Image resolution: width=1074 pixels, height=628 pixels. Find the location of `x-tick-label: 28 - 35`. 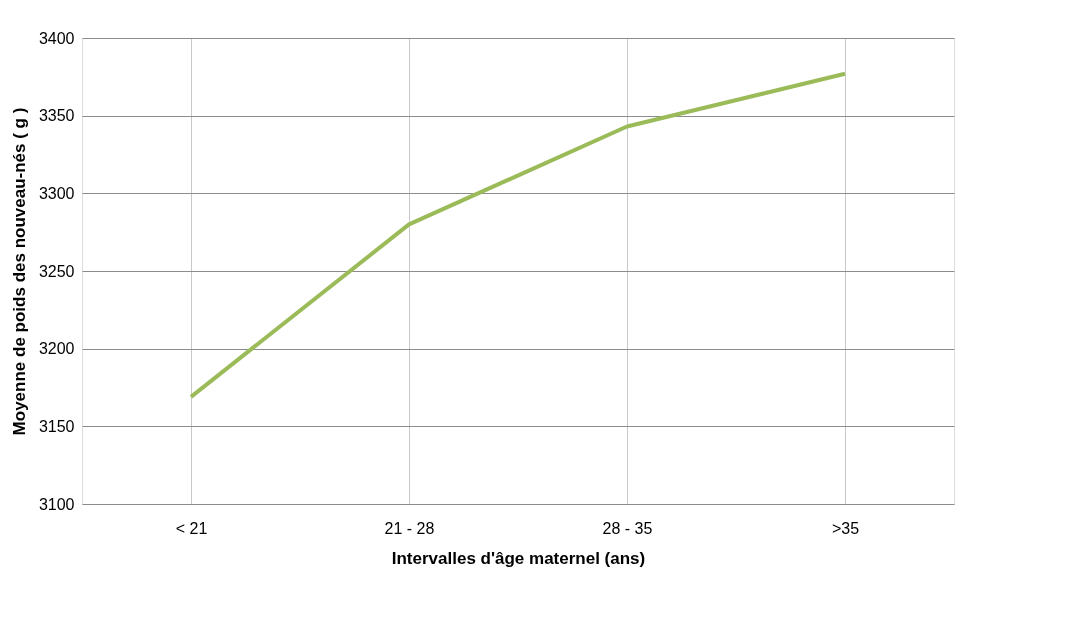

x-tick-label: 28 - 35 is located at coordinates (627, 528).